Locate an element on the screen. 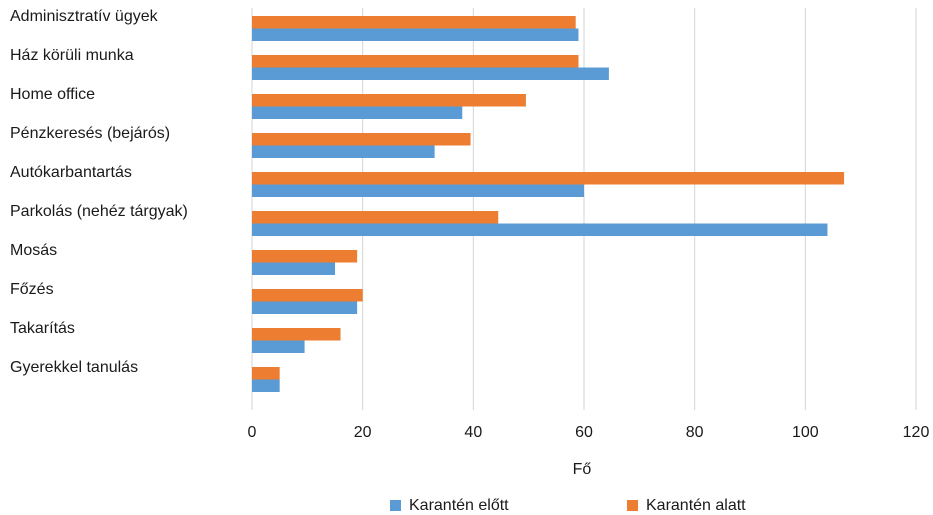  category-label: Pénzkeresés (bejárós) is located at coordinates (90, 133).